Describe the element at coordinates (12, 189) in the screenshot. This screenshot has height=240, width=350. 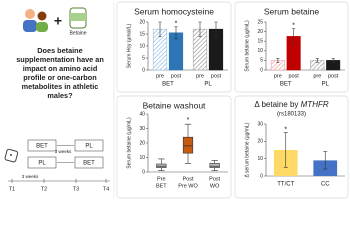
I see `timepoint-label: T1` at that location.